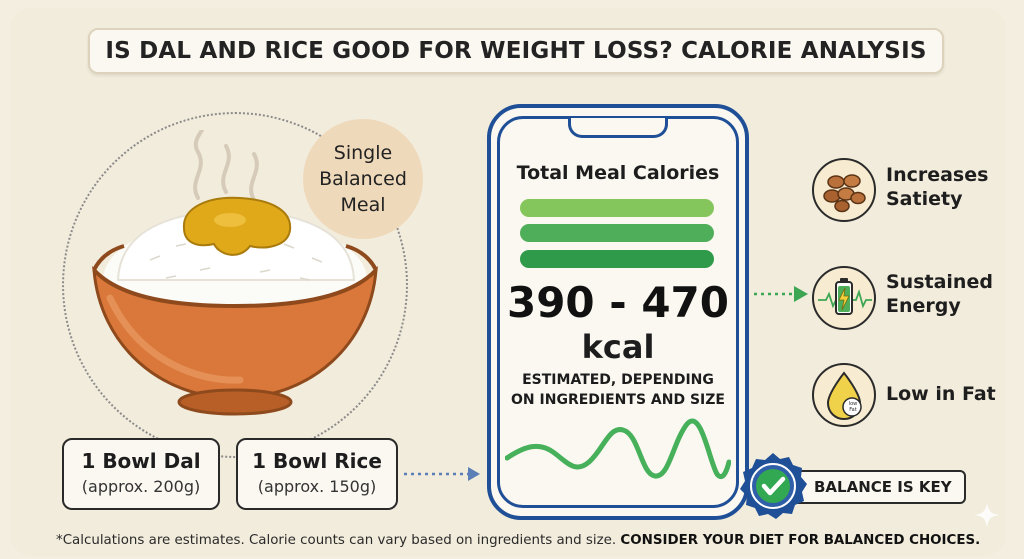 The width and height of the screenshot is (1024, 559). Describe the element at coordinates (317, 486) in the screenshot. I see `ingredient-amount: (approx. 150g)` at that location.